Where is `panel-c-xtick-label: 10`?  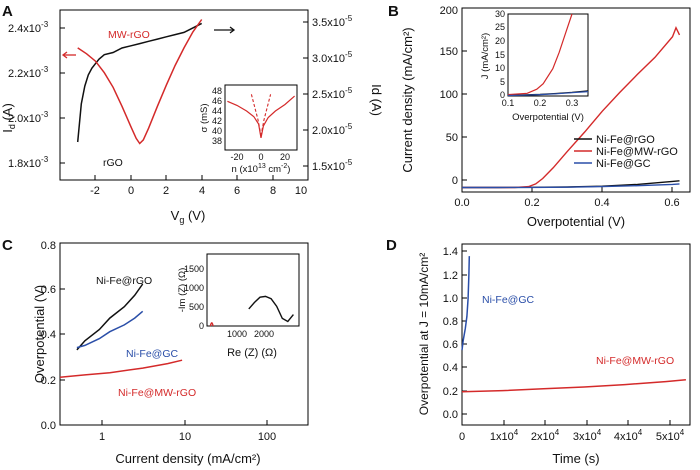 panel-c-xtick-label: 10 is located at coordinates (185, 437).